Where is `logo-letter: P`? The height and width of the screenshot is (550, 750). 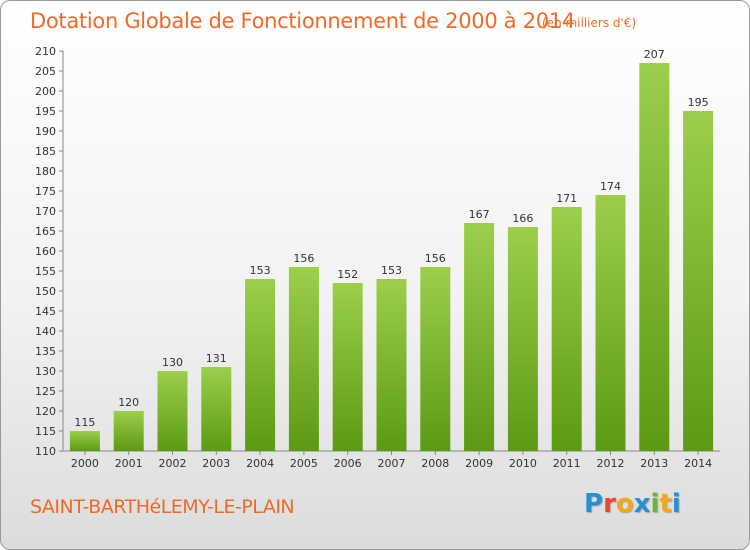
logo-letter: P is located at coordinates (594, 504).